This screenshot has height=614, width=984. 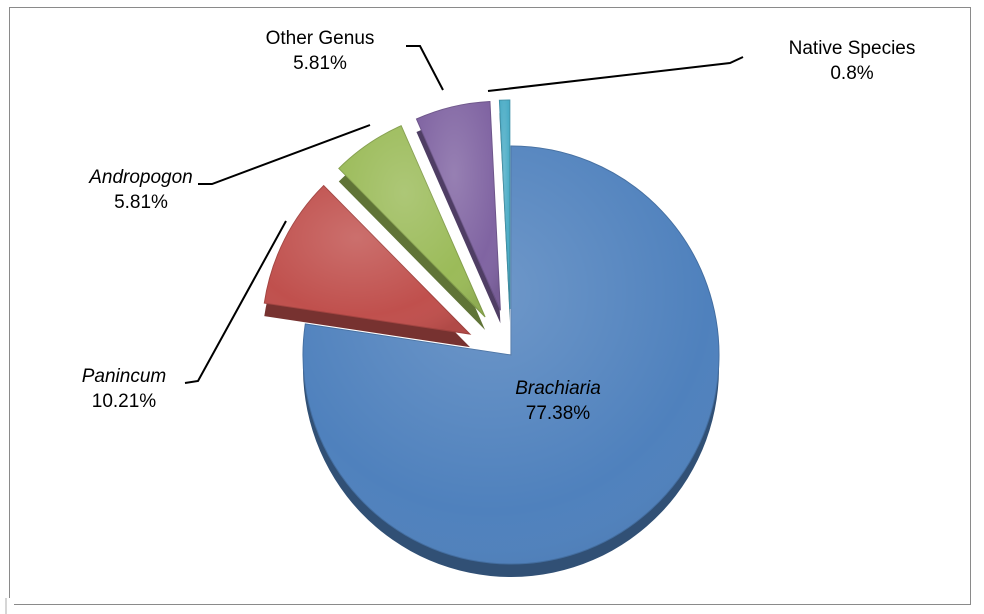 I want to click on slice-name-label: Andropogon, so click(x=140, y=177).